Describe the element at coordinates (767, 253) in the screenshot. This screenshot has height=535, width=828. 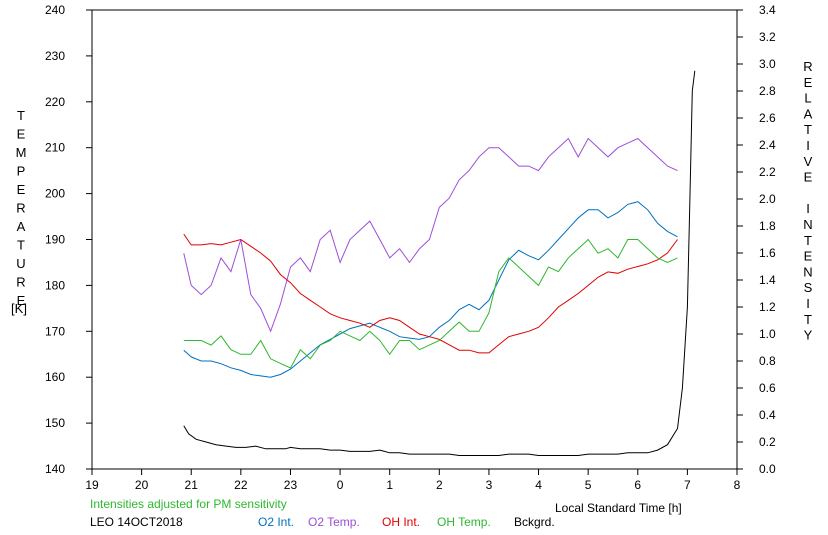
I see `y-right-tick-label: 1.6` at that location.